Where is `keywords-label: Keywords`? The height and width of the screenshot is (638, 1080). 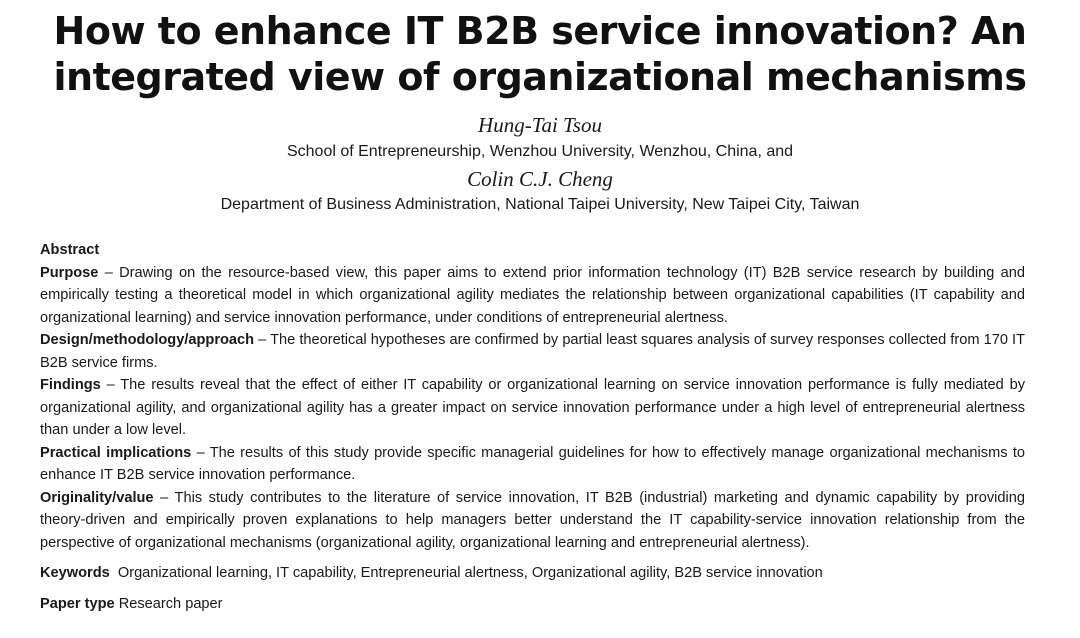
keywords-label: Keywords is located at coordinates (75, 573).